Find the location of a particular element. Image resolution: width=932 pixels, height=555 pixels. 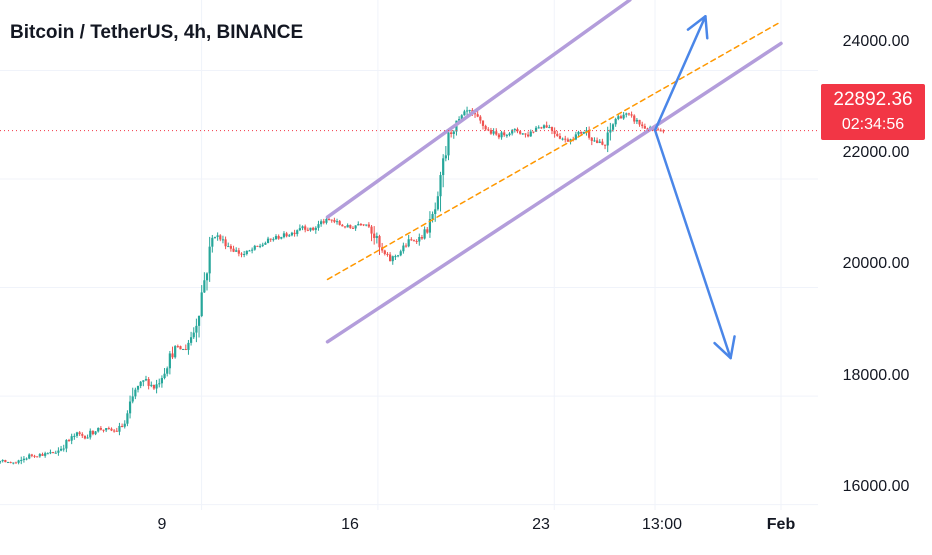

x-tick-label: 16 is located at coordinates (350, 524).